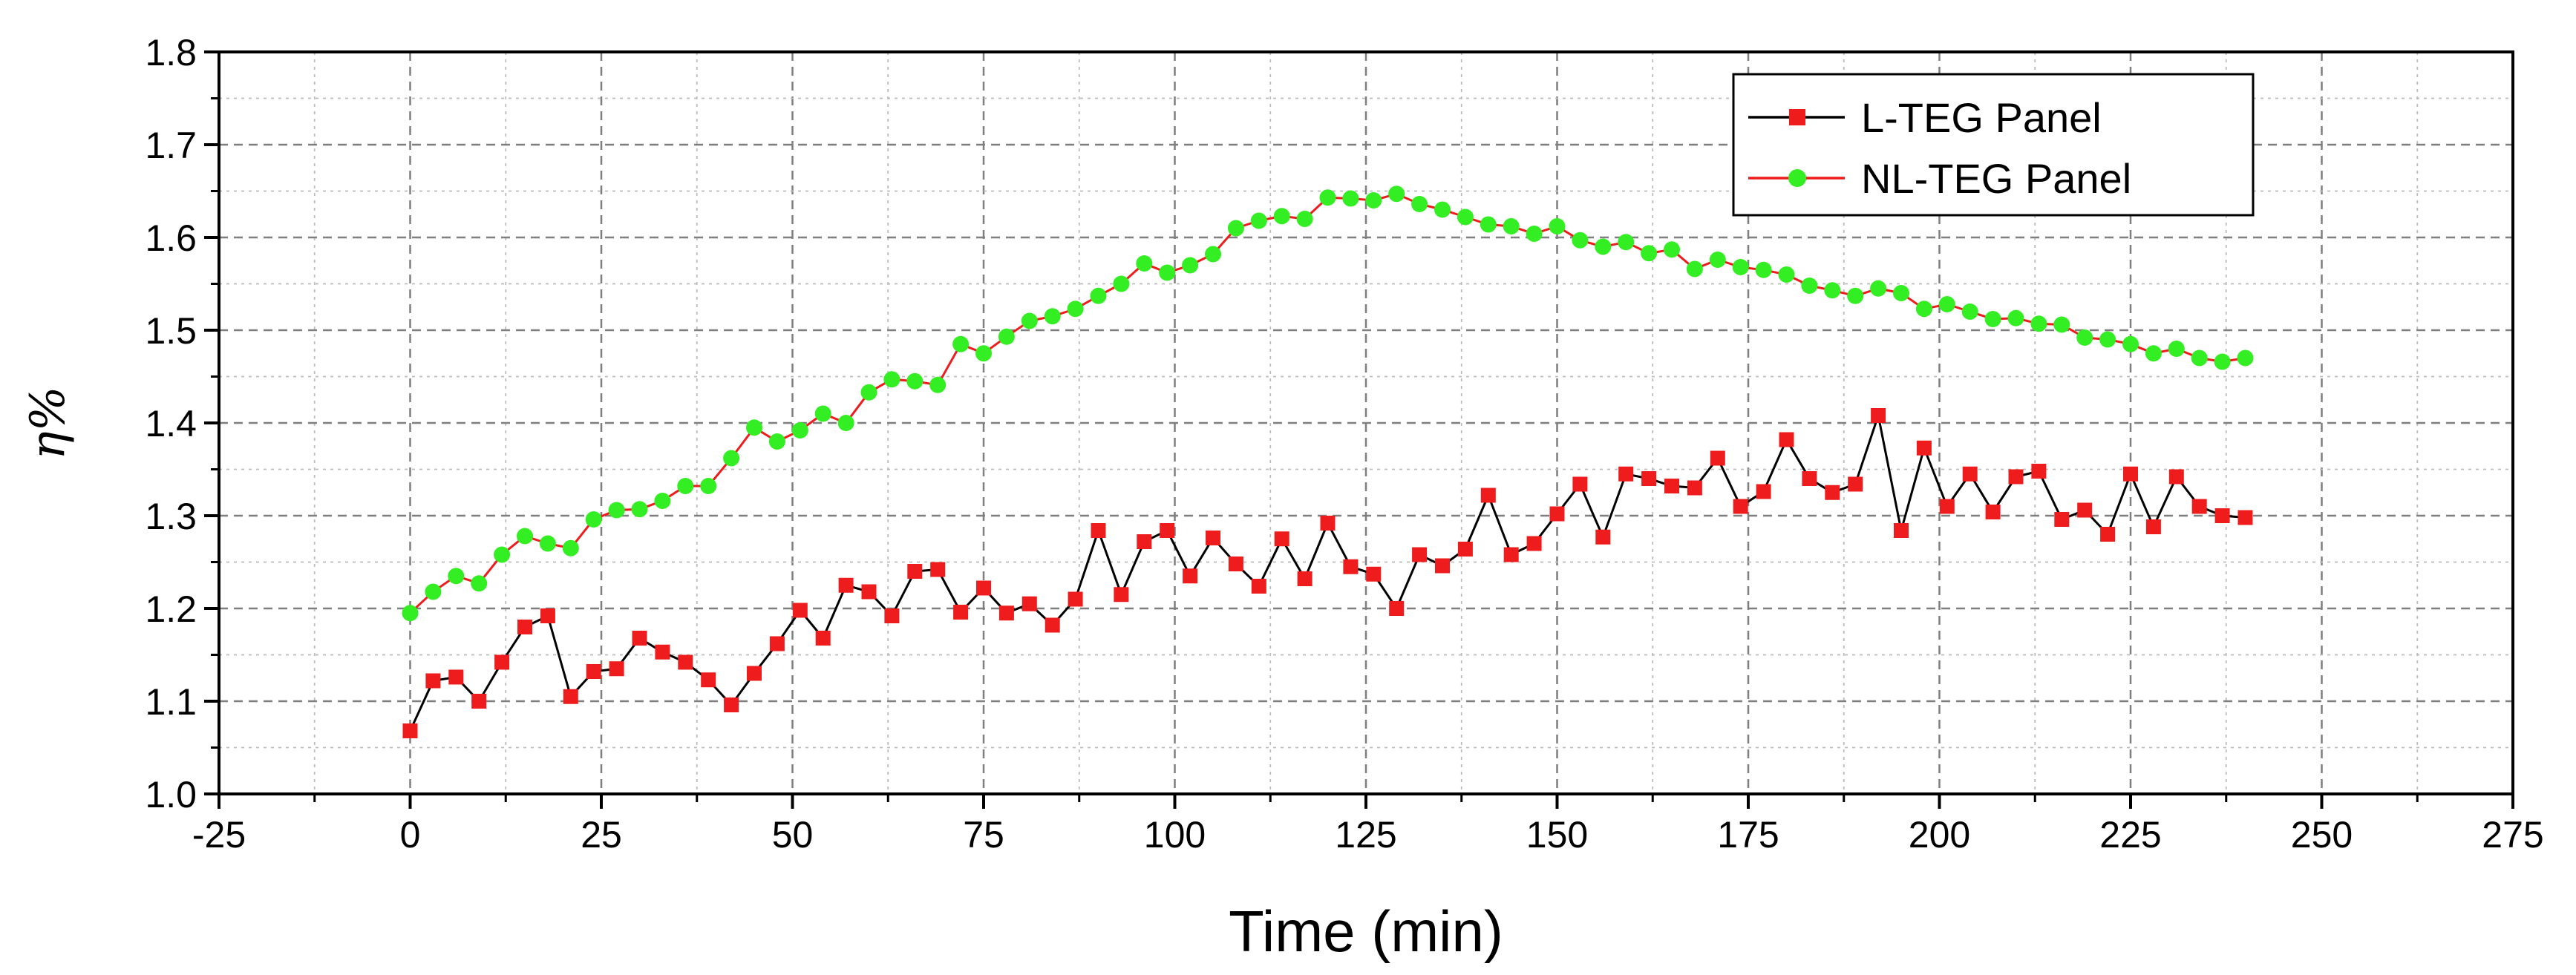 The image size is (2576, 975). I want to click on y-tick-label: 1.2, so click(171, 609).